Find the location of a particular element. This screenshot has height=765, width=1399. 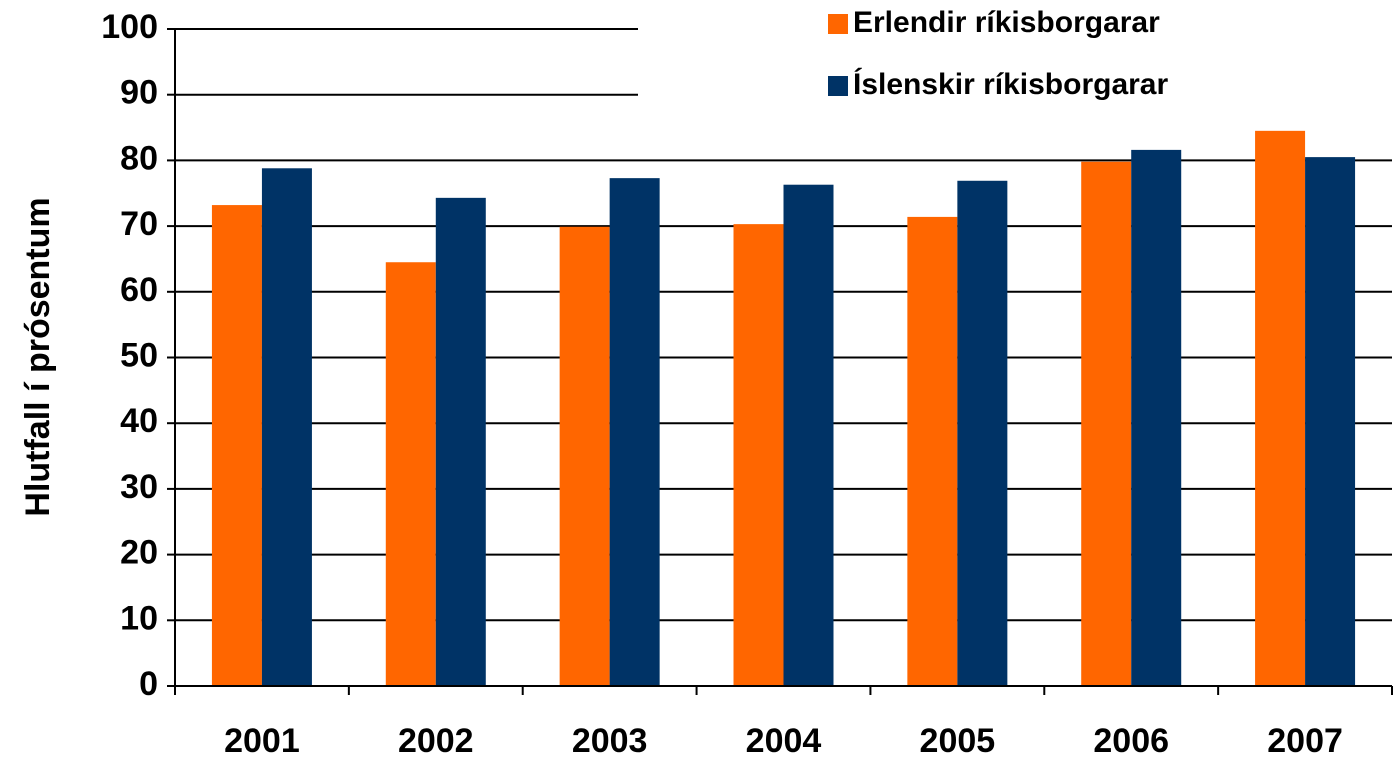

y-tick-label: 40 is located at coordinates (139, 421).